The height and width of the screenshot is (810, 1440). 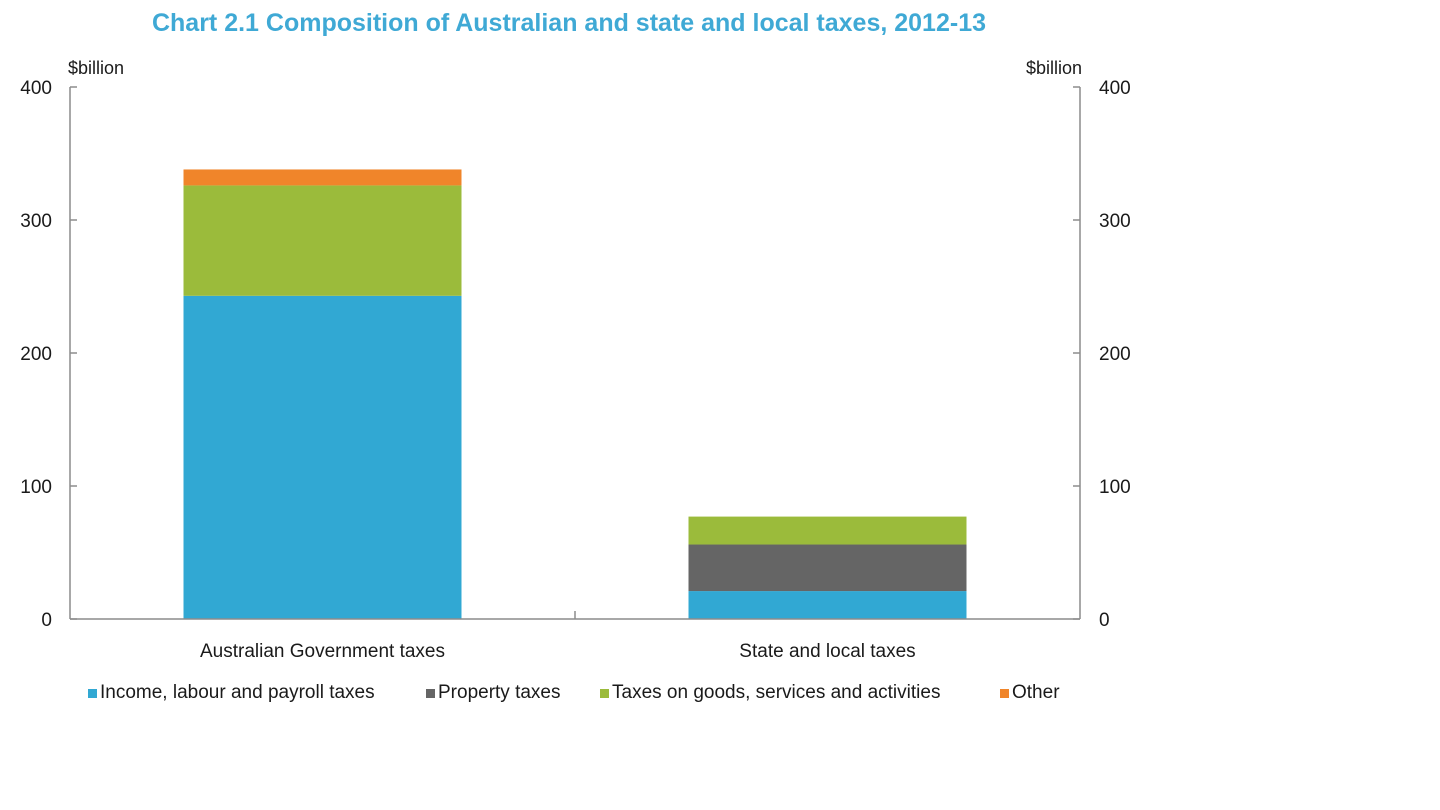 What do you see at coordinates (322, 457) in the screenshot?
I see `bar-australian-government-taxes-income-labour-and-payroll-taxes` at bounding box center [322, 457].